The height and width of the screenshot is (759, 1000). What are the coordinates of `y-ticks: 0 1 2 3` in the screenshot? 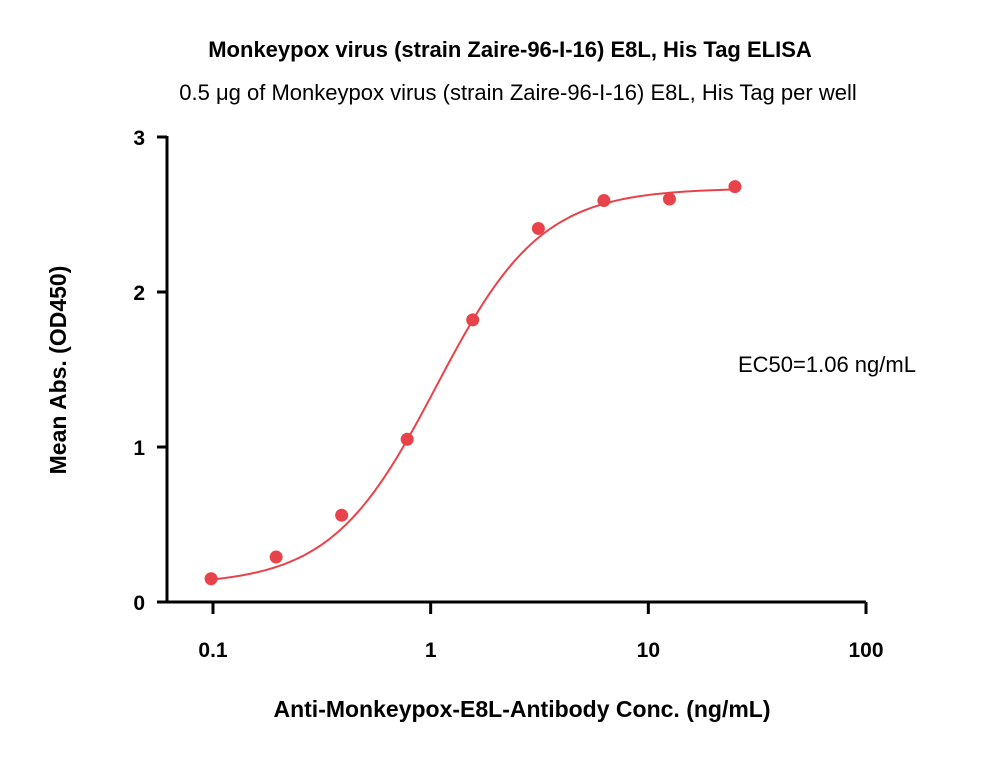 It's located at (150, 371).